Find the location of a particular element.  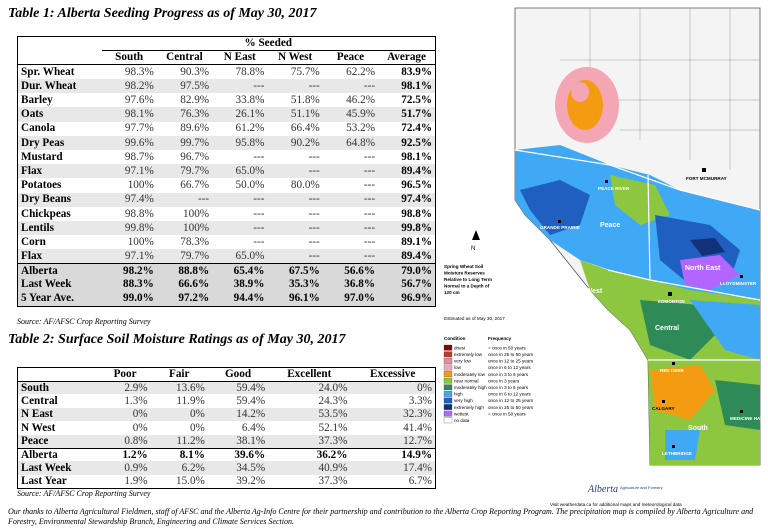

legend-frequency: once in 3 to 6 years is located at coordinates (508, 374).